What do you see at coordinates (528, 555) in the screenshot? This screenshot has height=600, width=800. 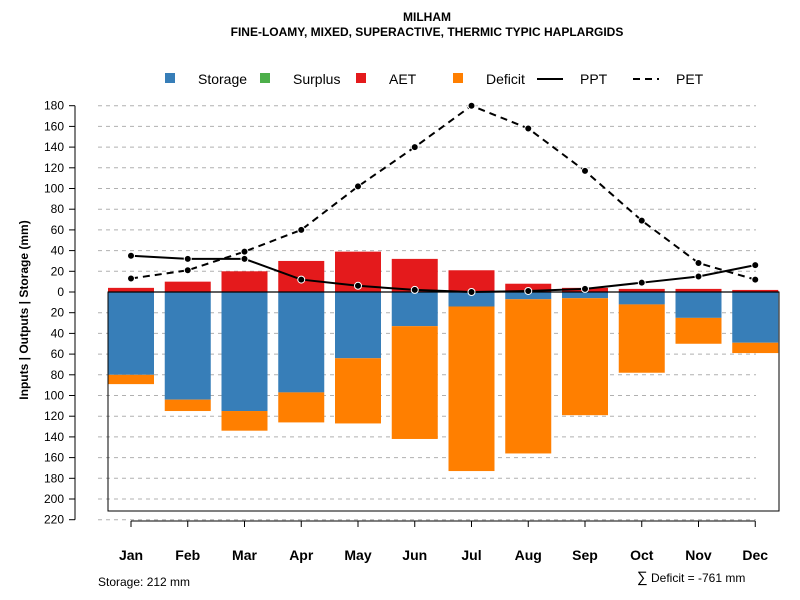 I see `x-tick-label-aug: Aug` at bounding box center [528, 555].